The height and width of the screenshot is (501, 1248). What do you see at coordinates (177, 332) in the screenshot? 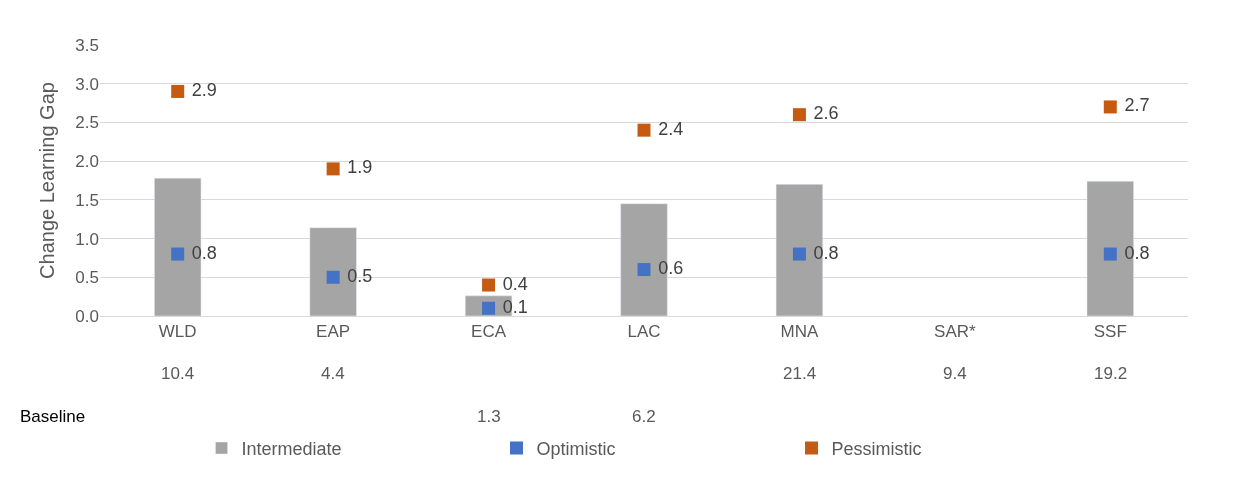
I see `x-tick-label: WLD` at bounding box center [177, 332].